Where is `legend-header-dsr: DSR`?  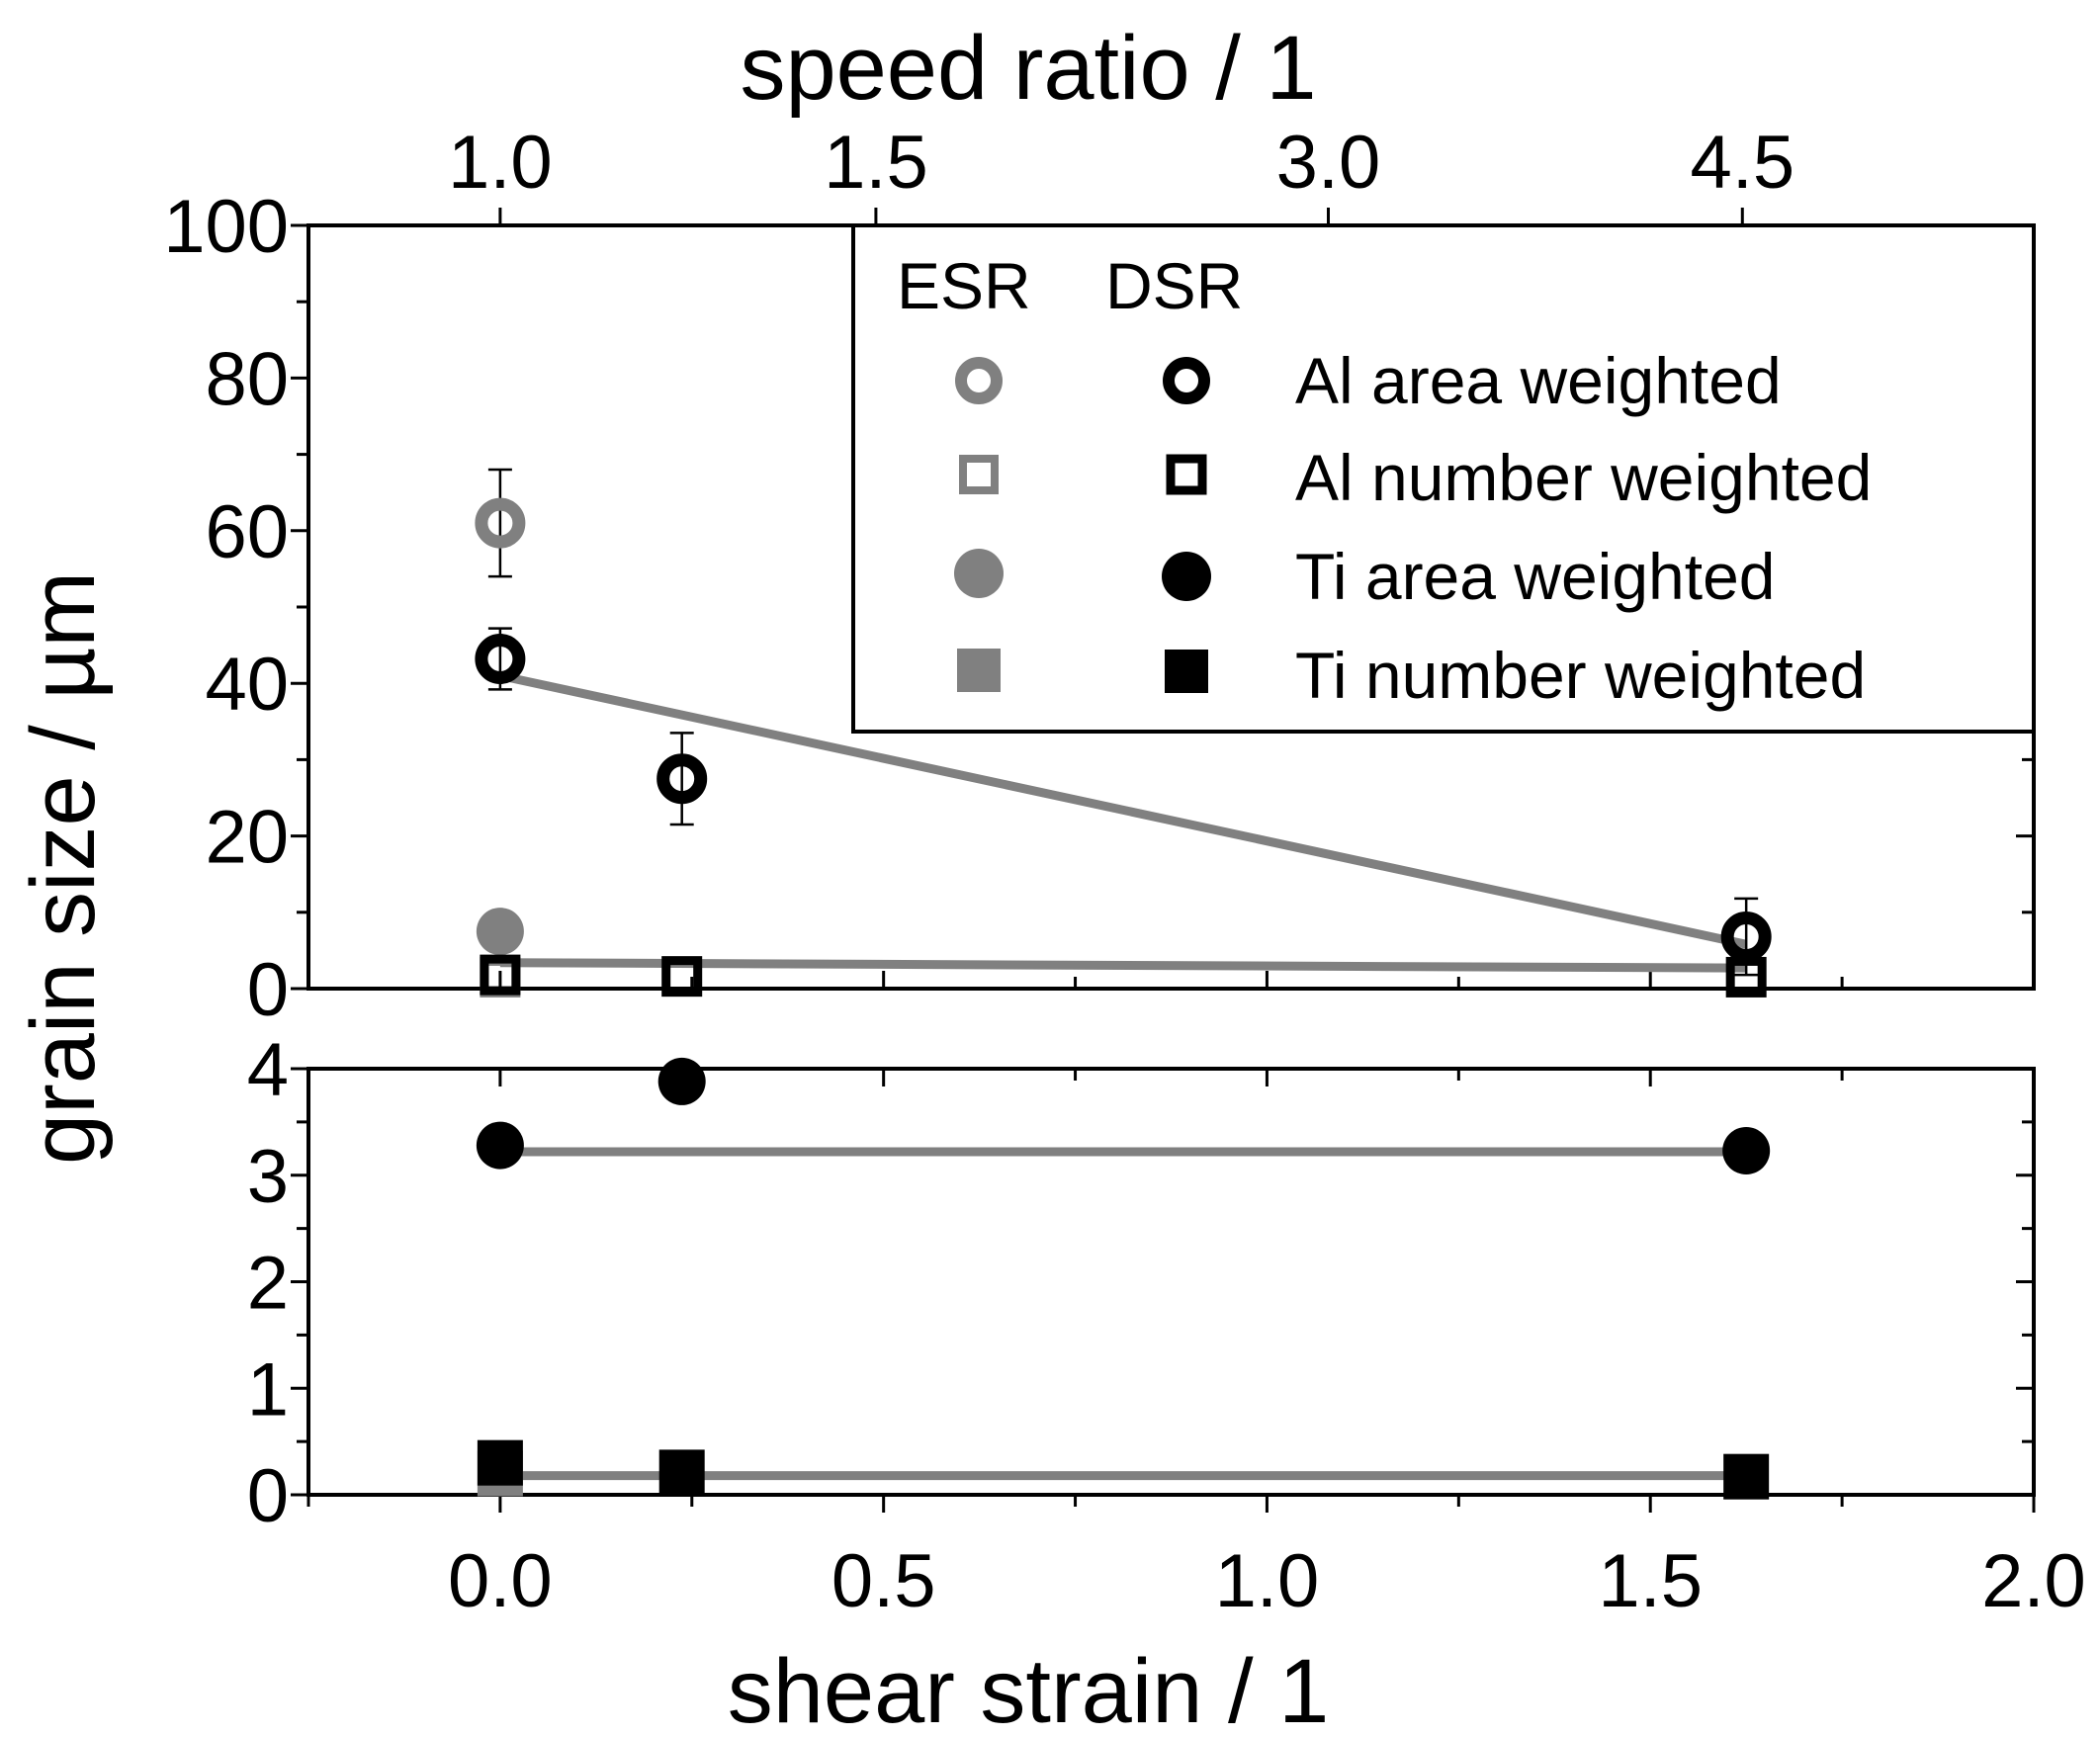
legend-header-dsr: DSR is located at coordinates (1174, 285).